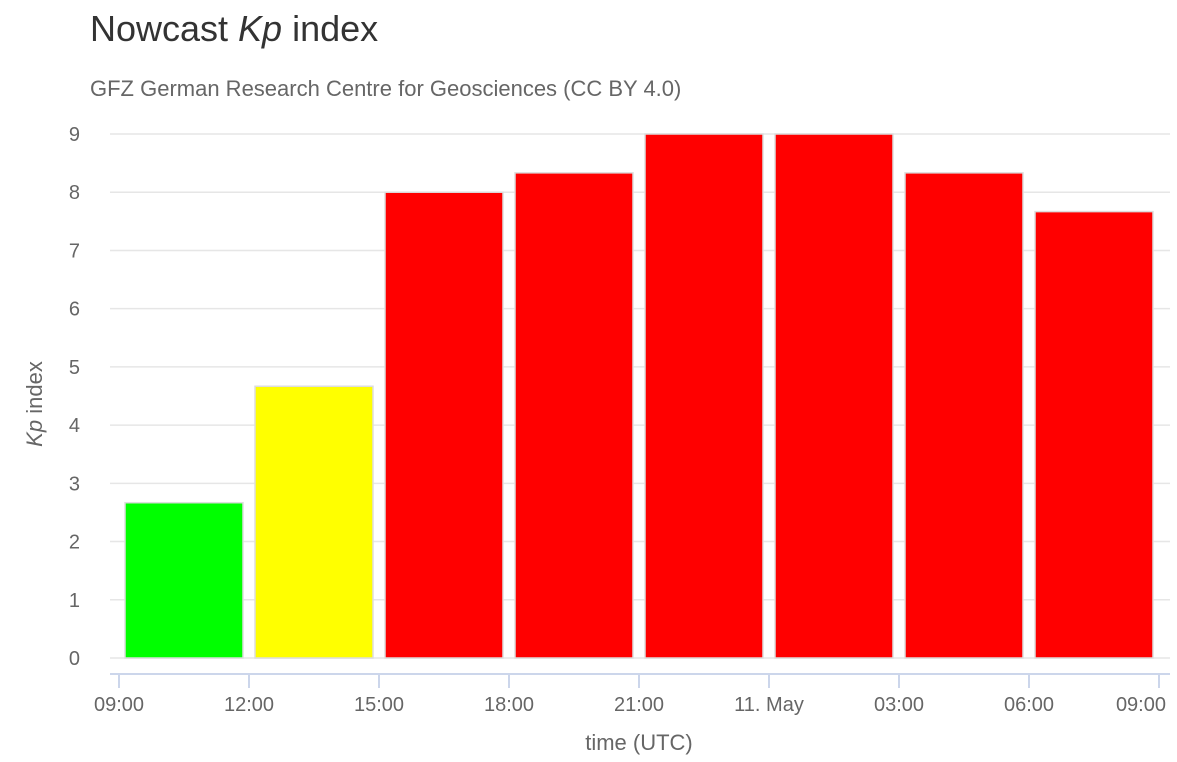 The image size is (1177, 762). I want to click on x-tick-label: 11. May, so click(769, 705).